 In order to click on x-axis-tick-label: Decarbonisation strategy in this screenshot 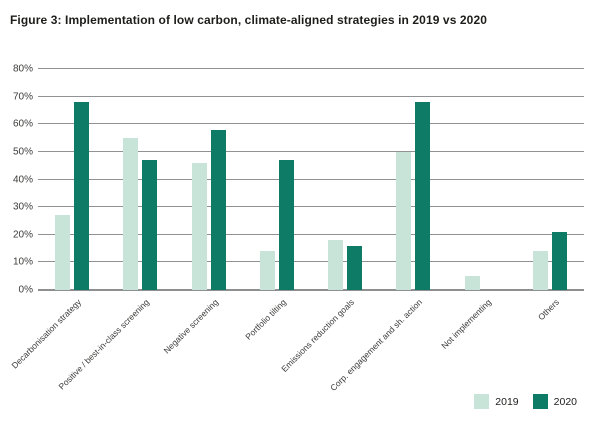, I will do `click(46, 334)`.